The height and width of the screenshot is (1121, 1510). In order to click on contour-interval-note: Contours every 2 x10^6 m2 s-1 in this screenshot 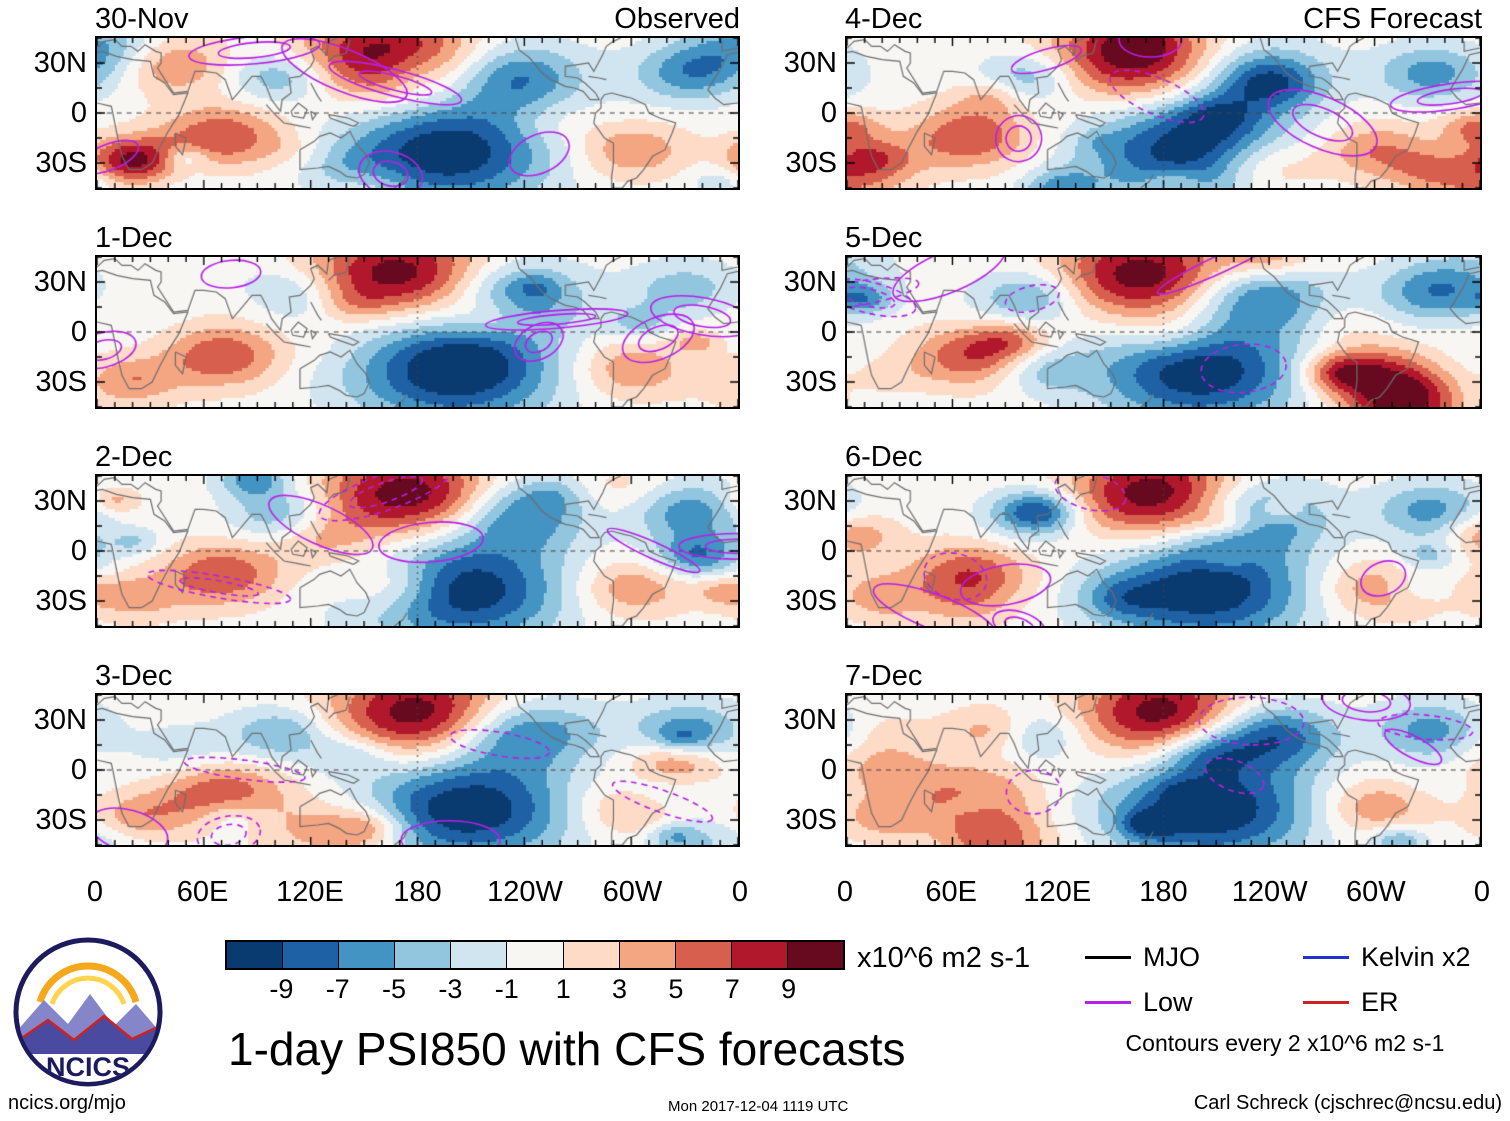, I will do `click(1285, 1043)`.